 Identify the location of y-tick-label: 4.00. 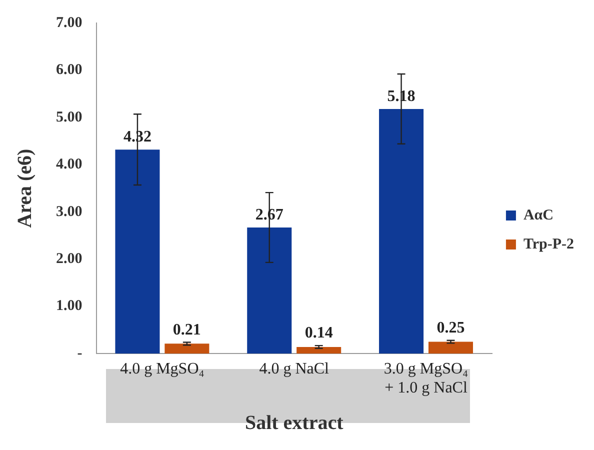
(69, 164).